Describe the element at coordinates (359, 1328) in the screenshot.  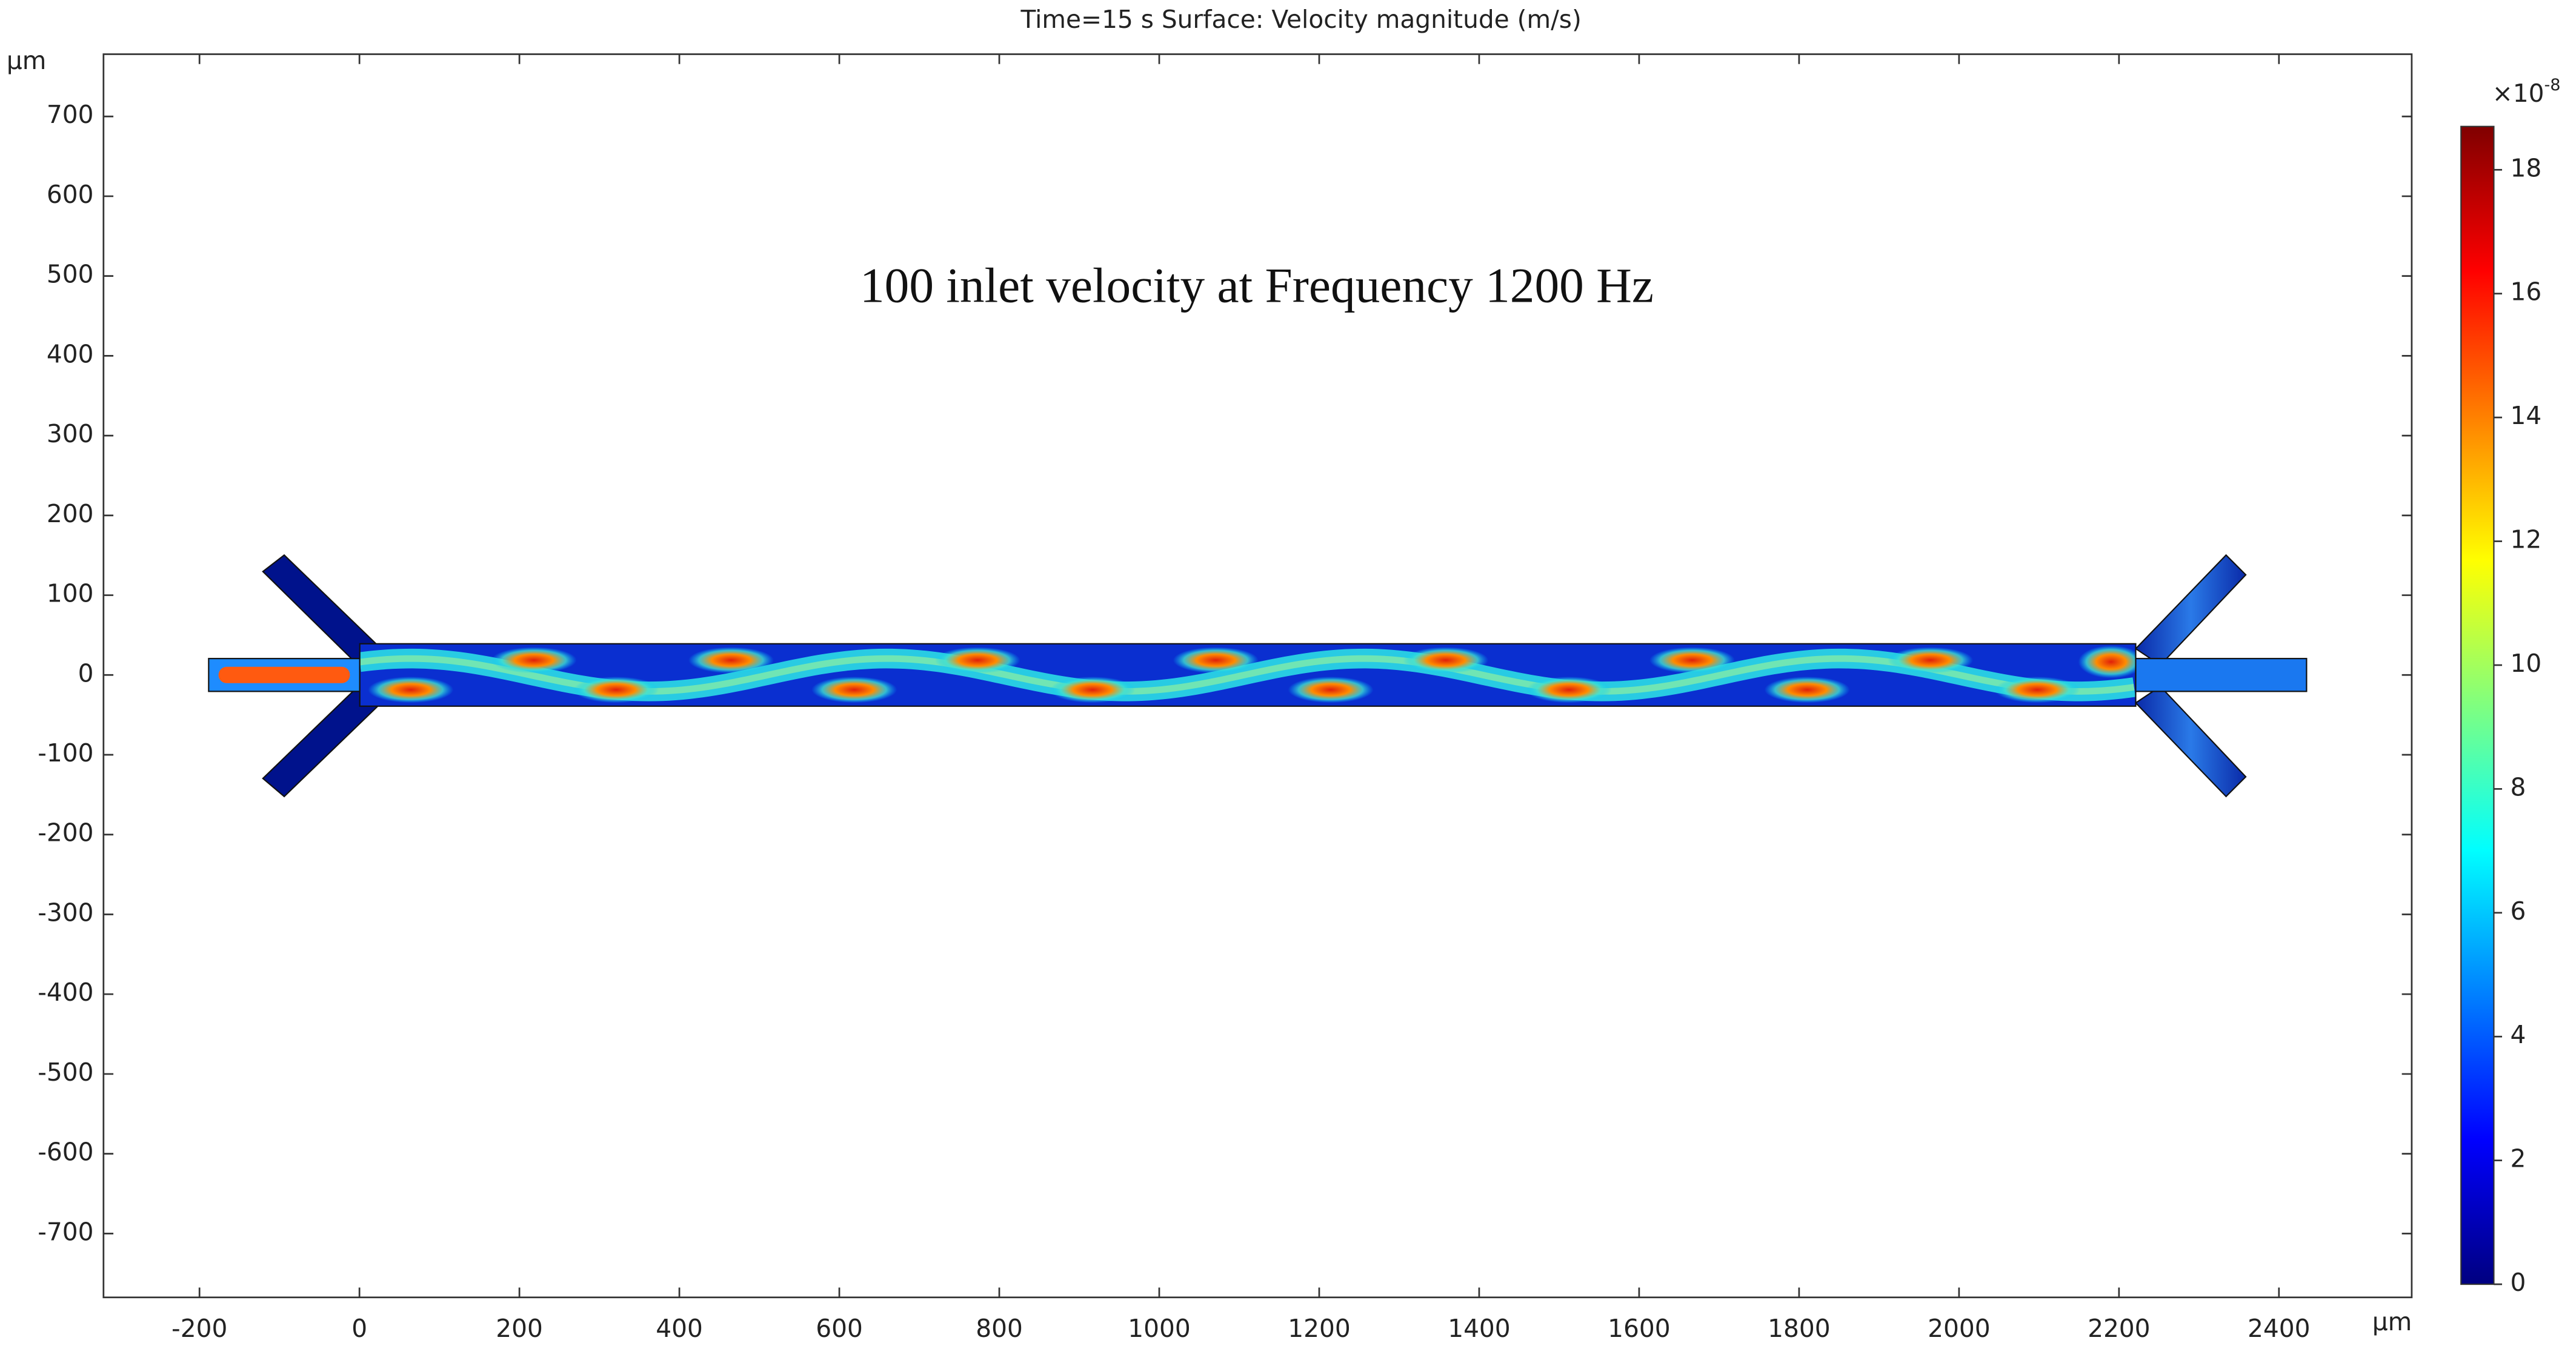
I see `x-tick-label: 0` at that location.